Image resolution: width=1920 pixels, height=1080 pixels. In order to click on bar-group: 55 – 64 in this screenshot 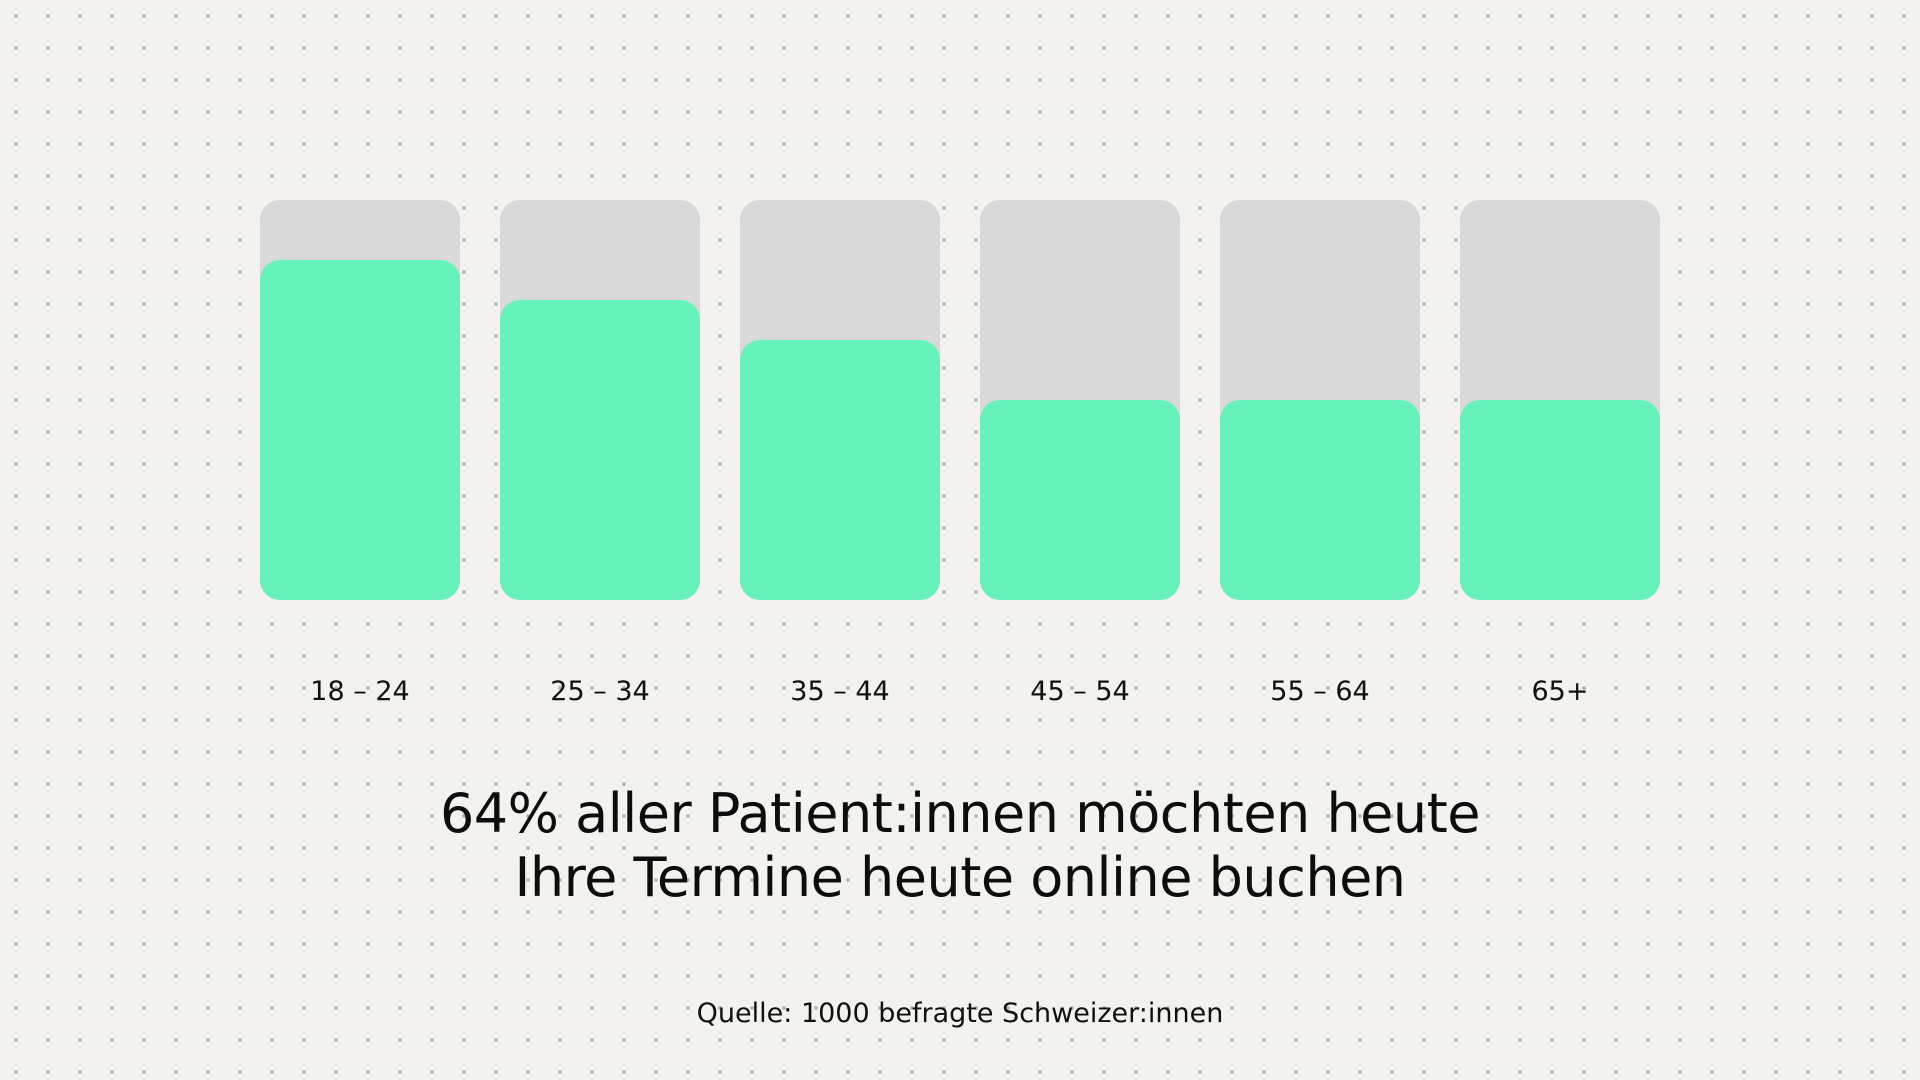, I will do `click(1320, 453)`.